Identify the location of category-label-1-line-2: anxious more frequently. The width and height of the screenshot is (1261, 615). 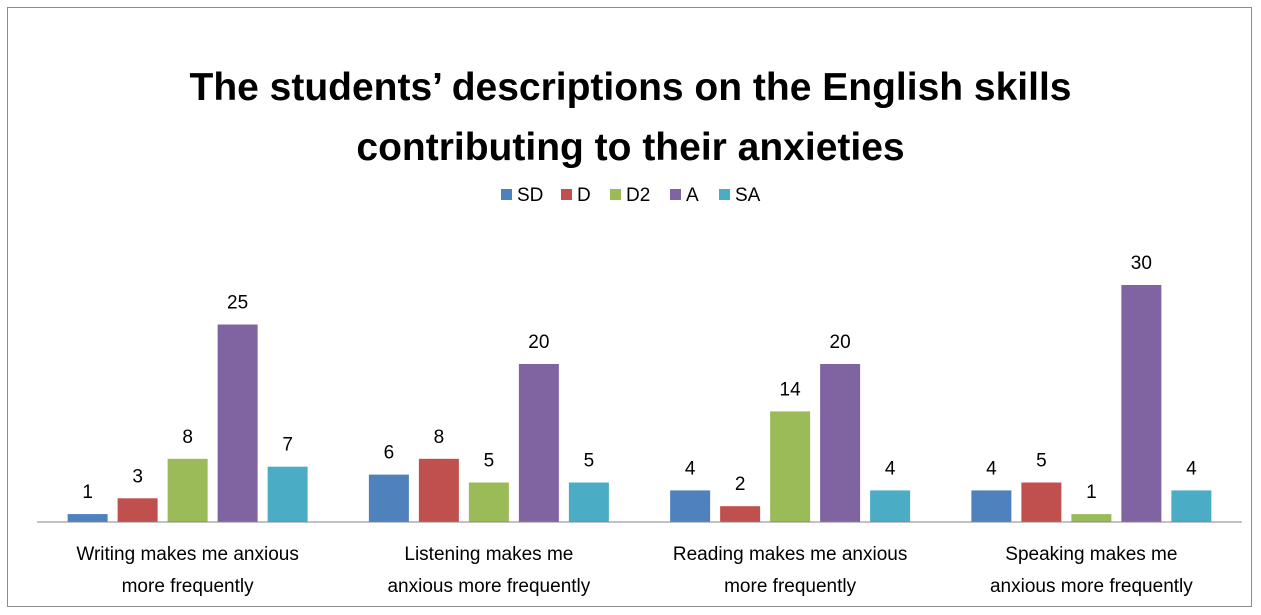
(488, 586).